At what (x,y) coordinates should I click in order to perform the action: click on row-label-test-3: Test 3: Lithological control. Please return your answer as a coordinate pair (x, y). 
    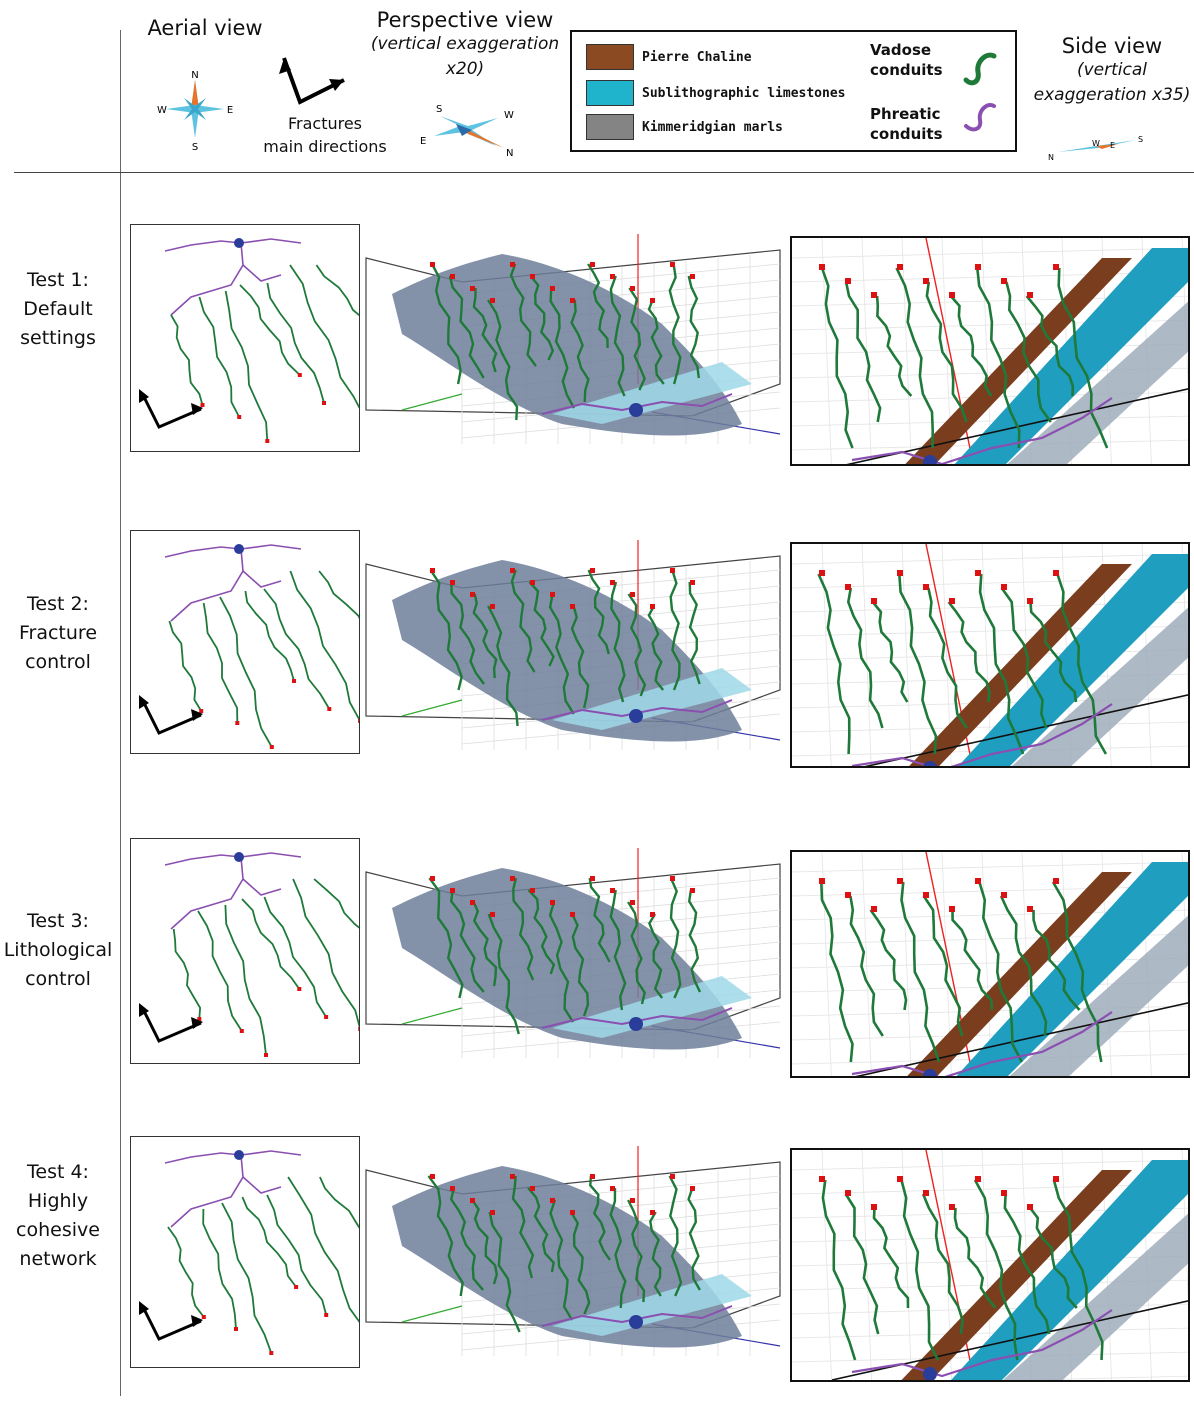
    Looking at the image, I should click on (58, 950).